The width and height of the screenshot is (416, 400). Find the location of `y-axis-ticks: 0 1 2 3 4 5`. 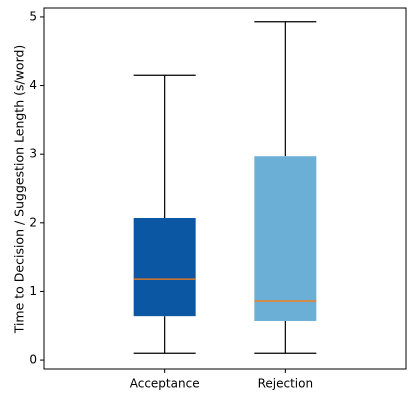

y-axis-ticks: 0 1 2 3 4 5 is located at coordinates (36, 188).